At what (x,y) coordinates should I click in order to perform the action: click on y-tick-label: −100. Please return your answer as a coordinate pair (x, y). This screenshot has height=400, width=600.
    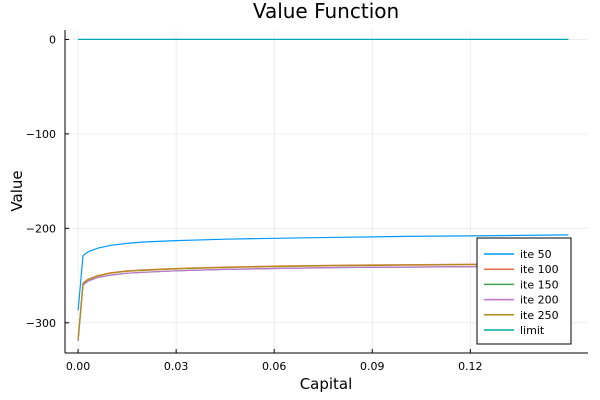
    Looking at the image, I should click on (41, 134).